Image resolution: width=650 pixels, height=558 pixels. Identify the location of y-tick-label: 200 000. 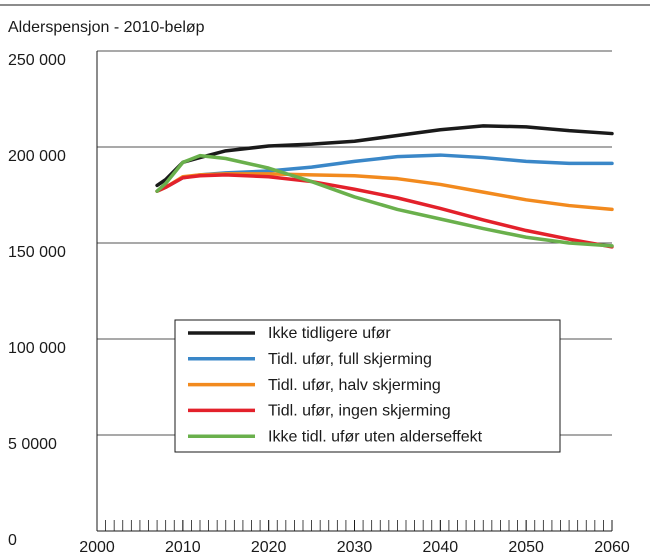
(37, 156).